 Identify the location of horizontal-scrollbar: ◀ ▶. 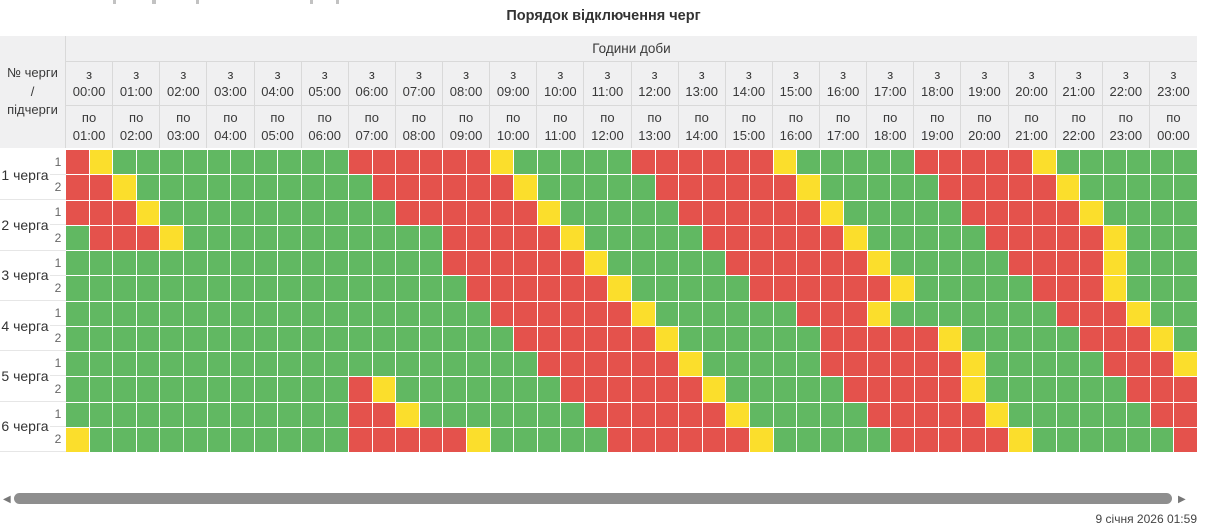
(603, 500).